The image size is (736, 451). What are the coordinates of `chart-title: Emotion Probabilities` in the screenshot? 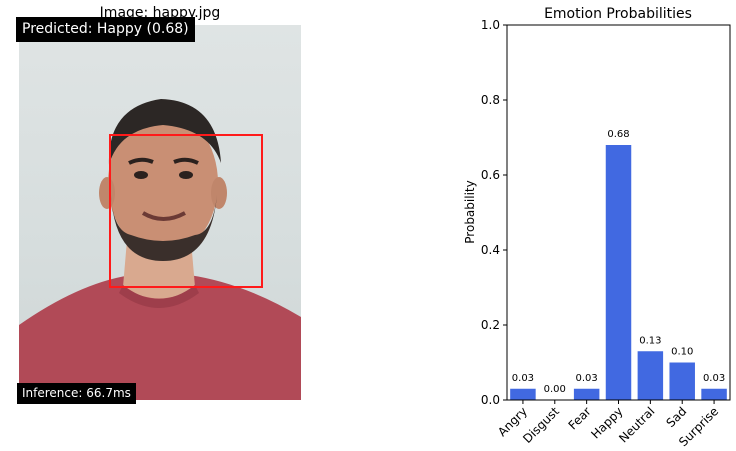 It's located at (618, 14).